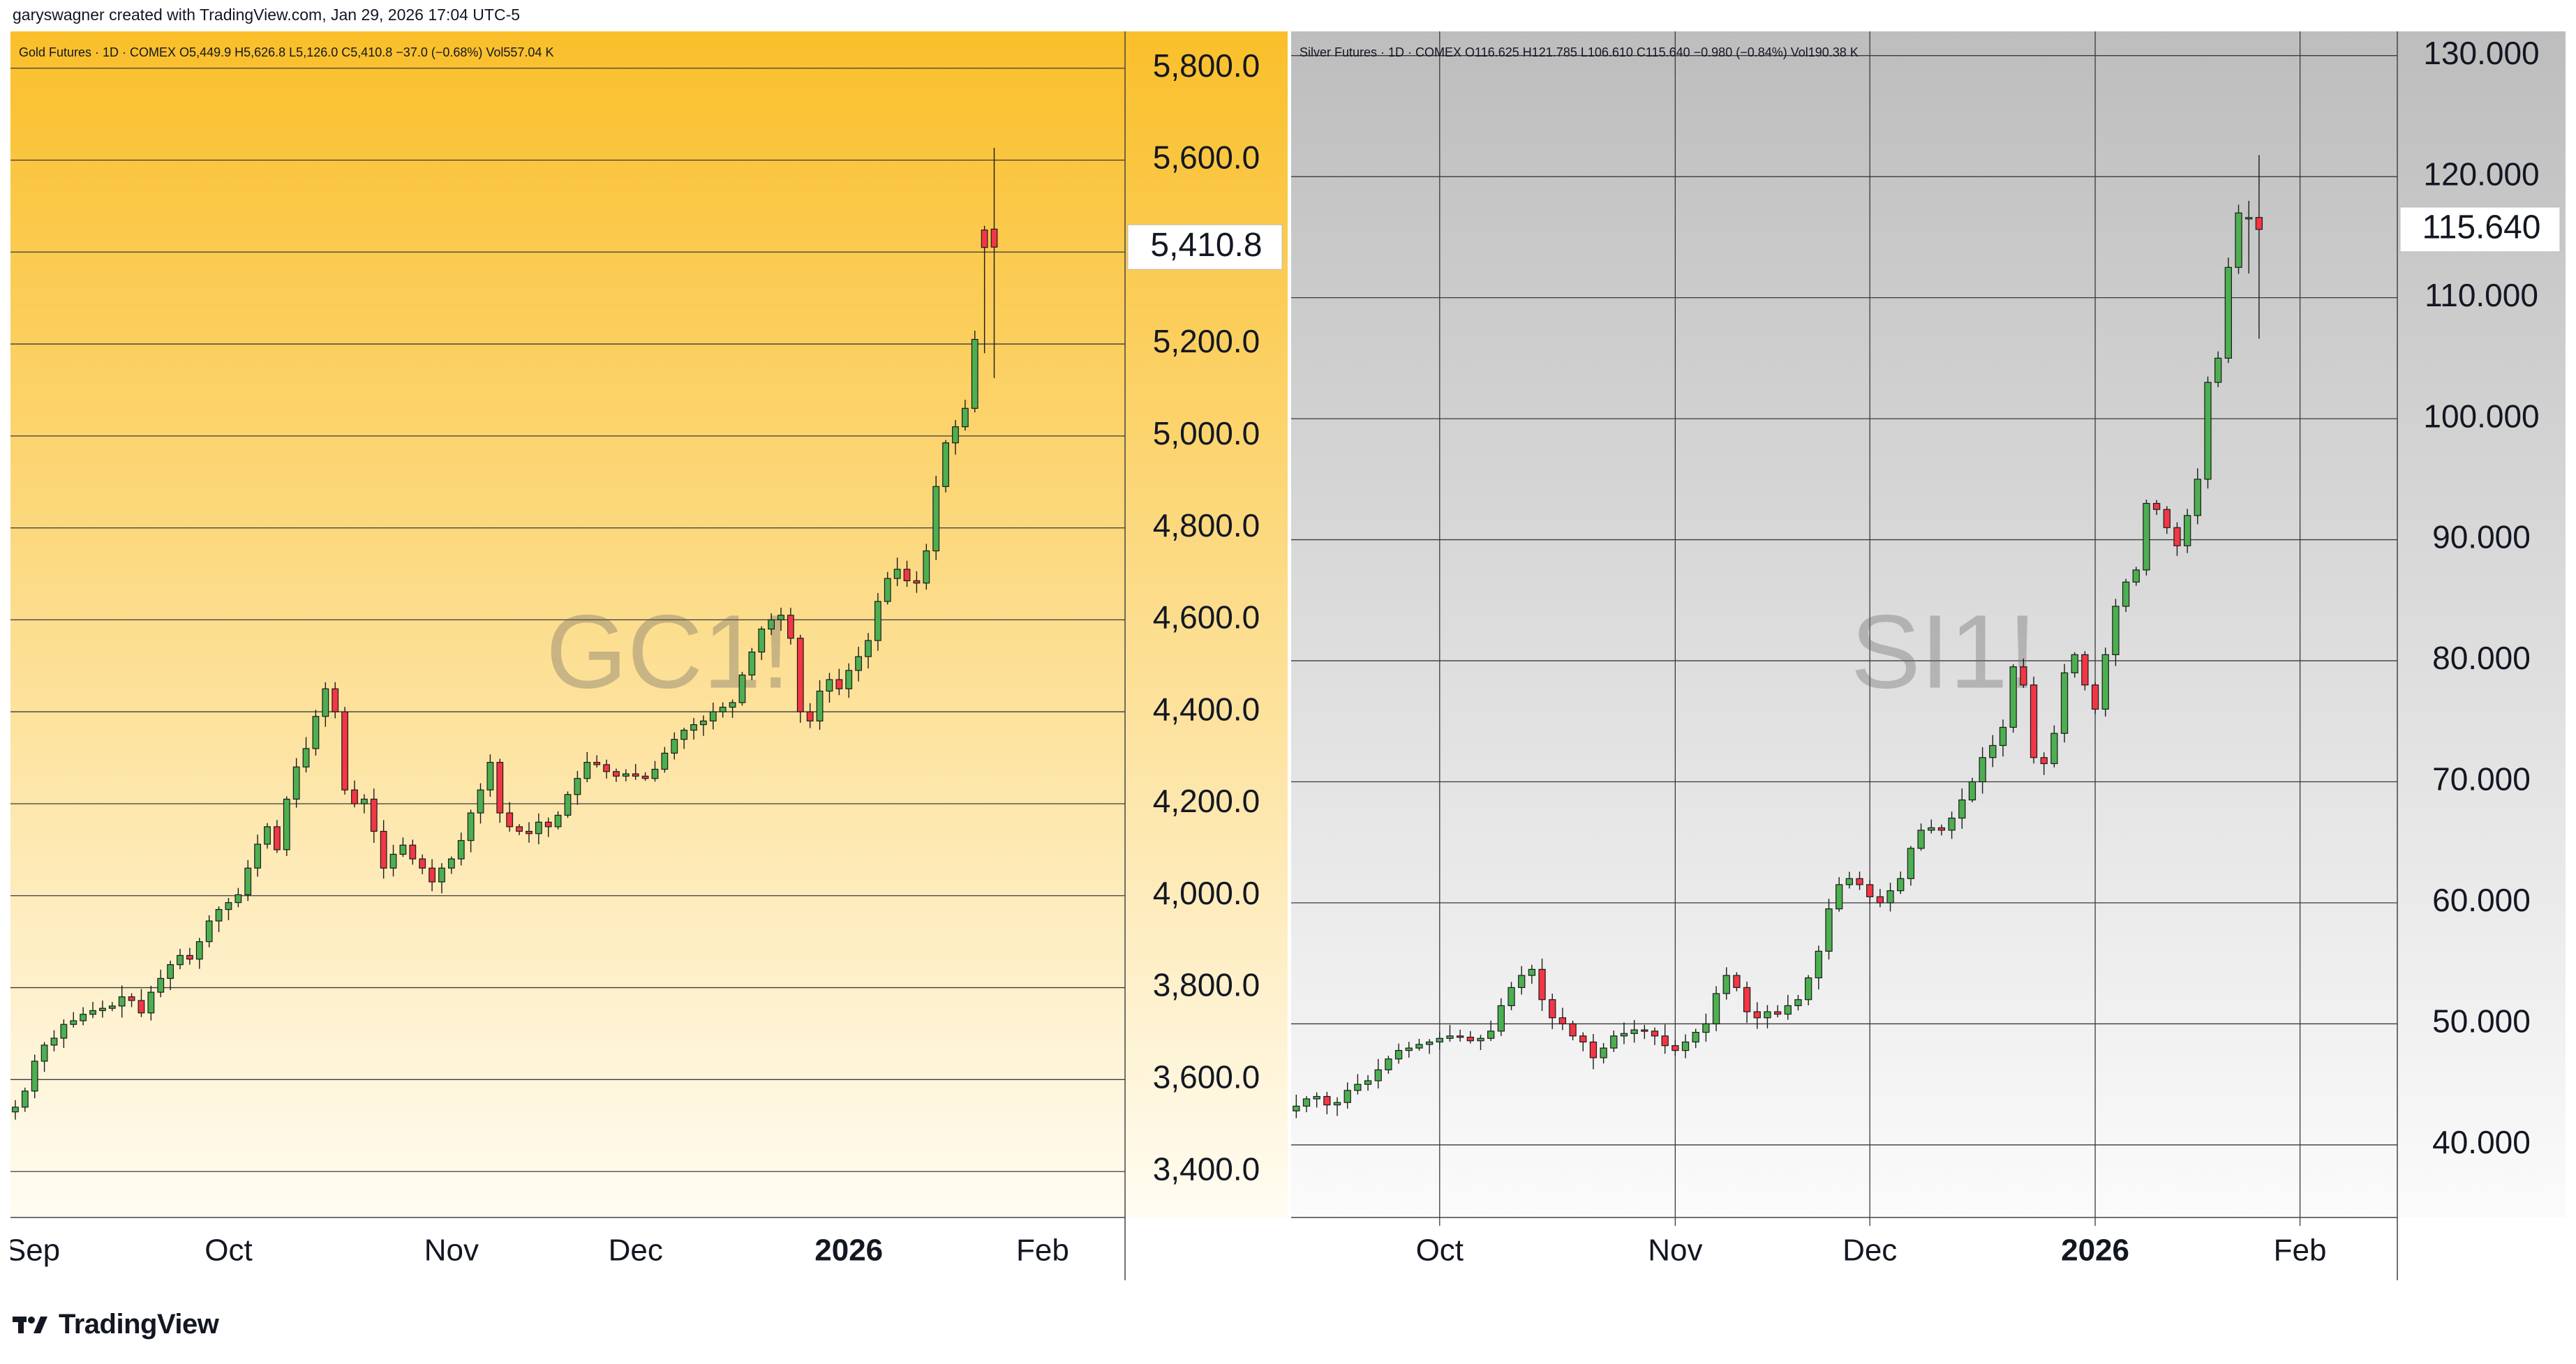  I want to click on gold-y-tick-label: 4,800.0, so click(1206, 525).